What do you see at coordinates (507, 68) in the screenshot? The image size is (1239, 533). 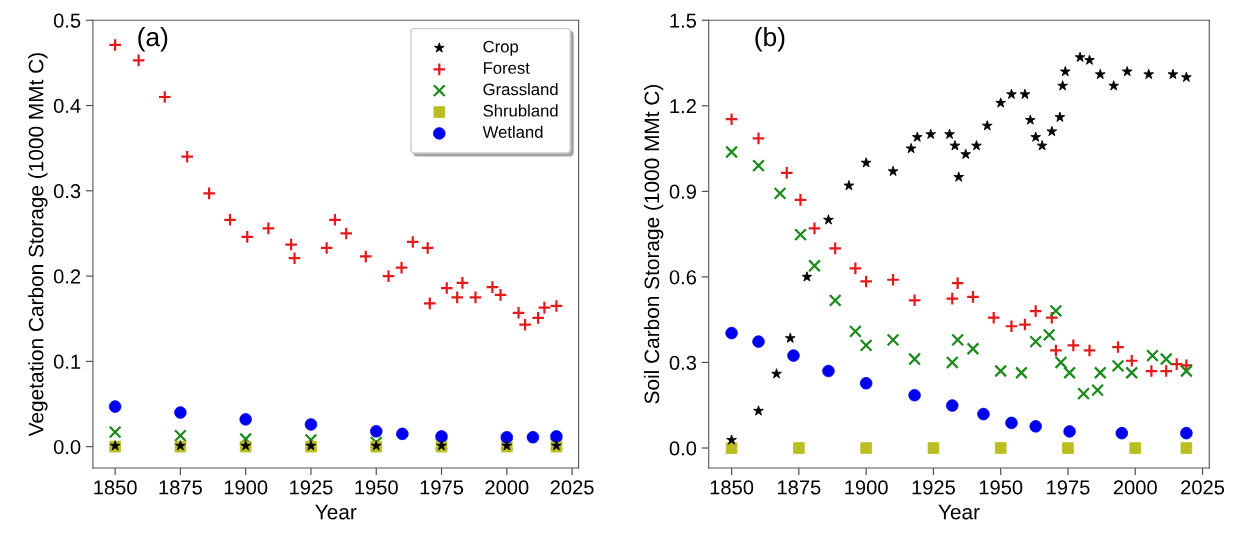 I see `legend-label: Forest` at bounding box center [507, 68].